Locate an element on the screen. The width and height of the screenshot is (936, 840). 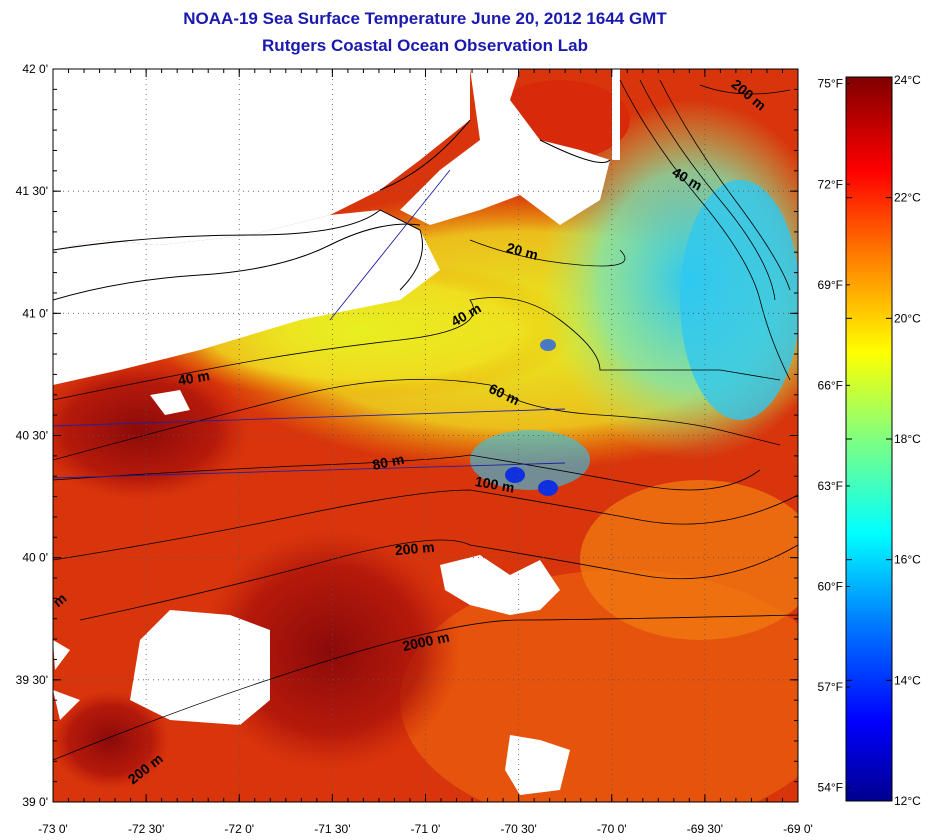
fahrenheit-label: 54°F is located at coordinates (830, 788).